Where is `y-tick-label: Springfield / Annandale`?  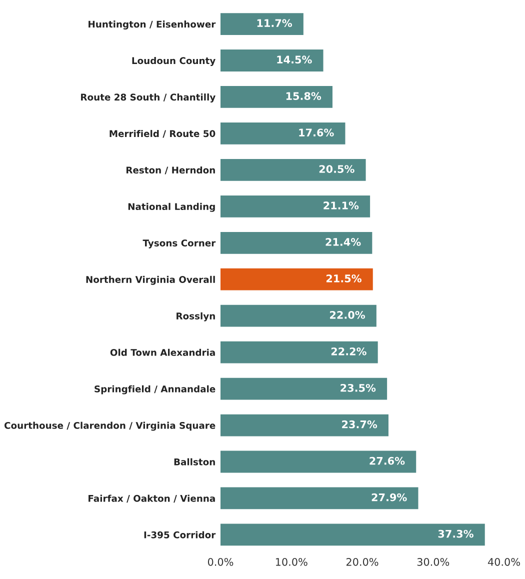
y-tick-label: Springfield / Annandale is located at coordinates (155, 389).